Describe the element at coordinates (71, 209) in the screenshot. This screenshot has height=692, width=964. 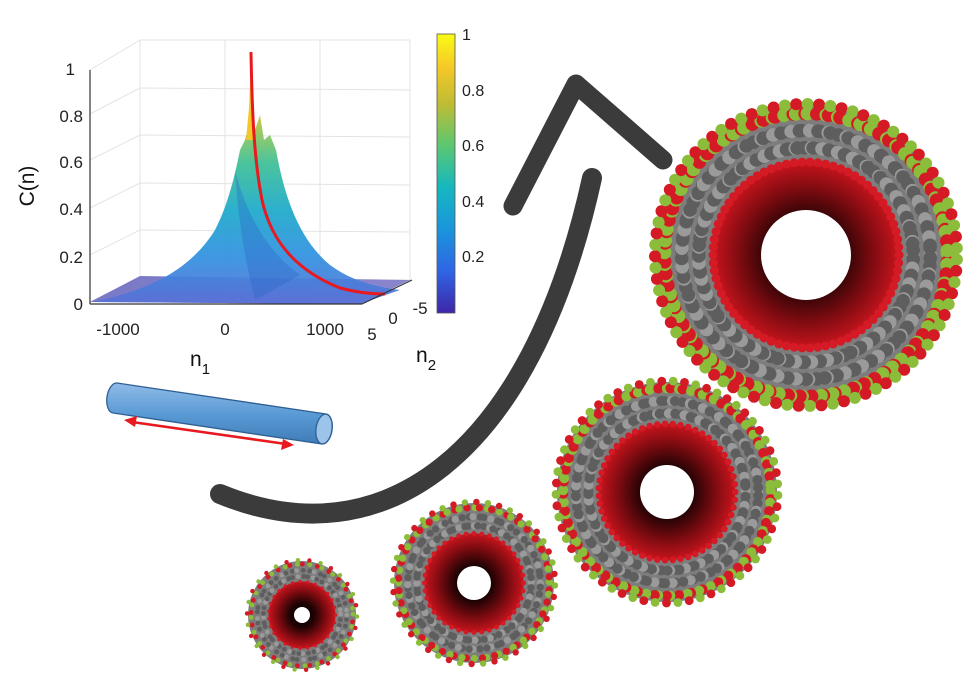
I see `z-tick: 0.4` at that location.